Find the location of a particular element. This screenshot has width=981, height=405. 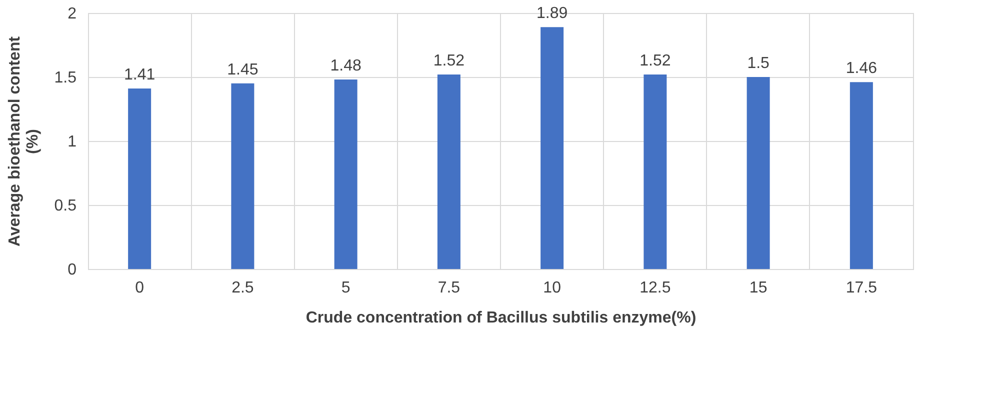

data-label: 1.5 is located at coordinates (758, 63).